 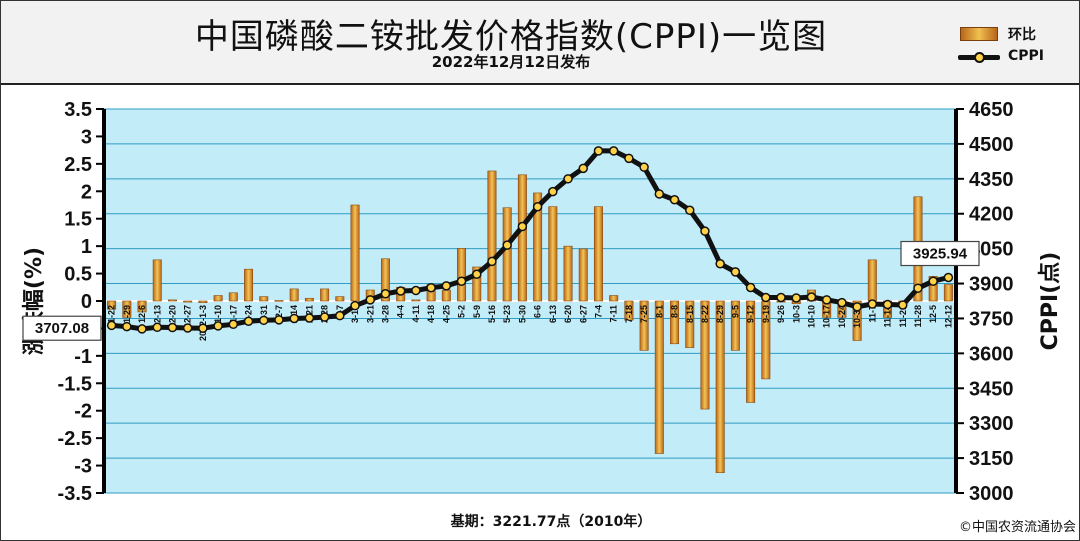 I want to click on left-tick-label: -3.5, so click(x=75, y=494).